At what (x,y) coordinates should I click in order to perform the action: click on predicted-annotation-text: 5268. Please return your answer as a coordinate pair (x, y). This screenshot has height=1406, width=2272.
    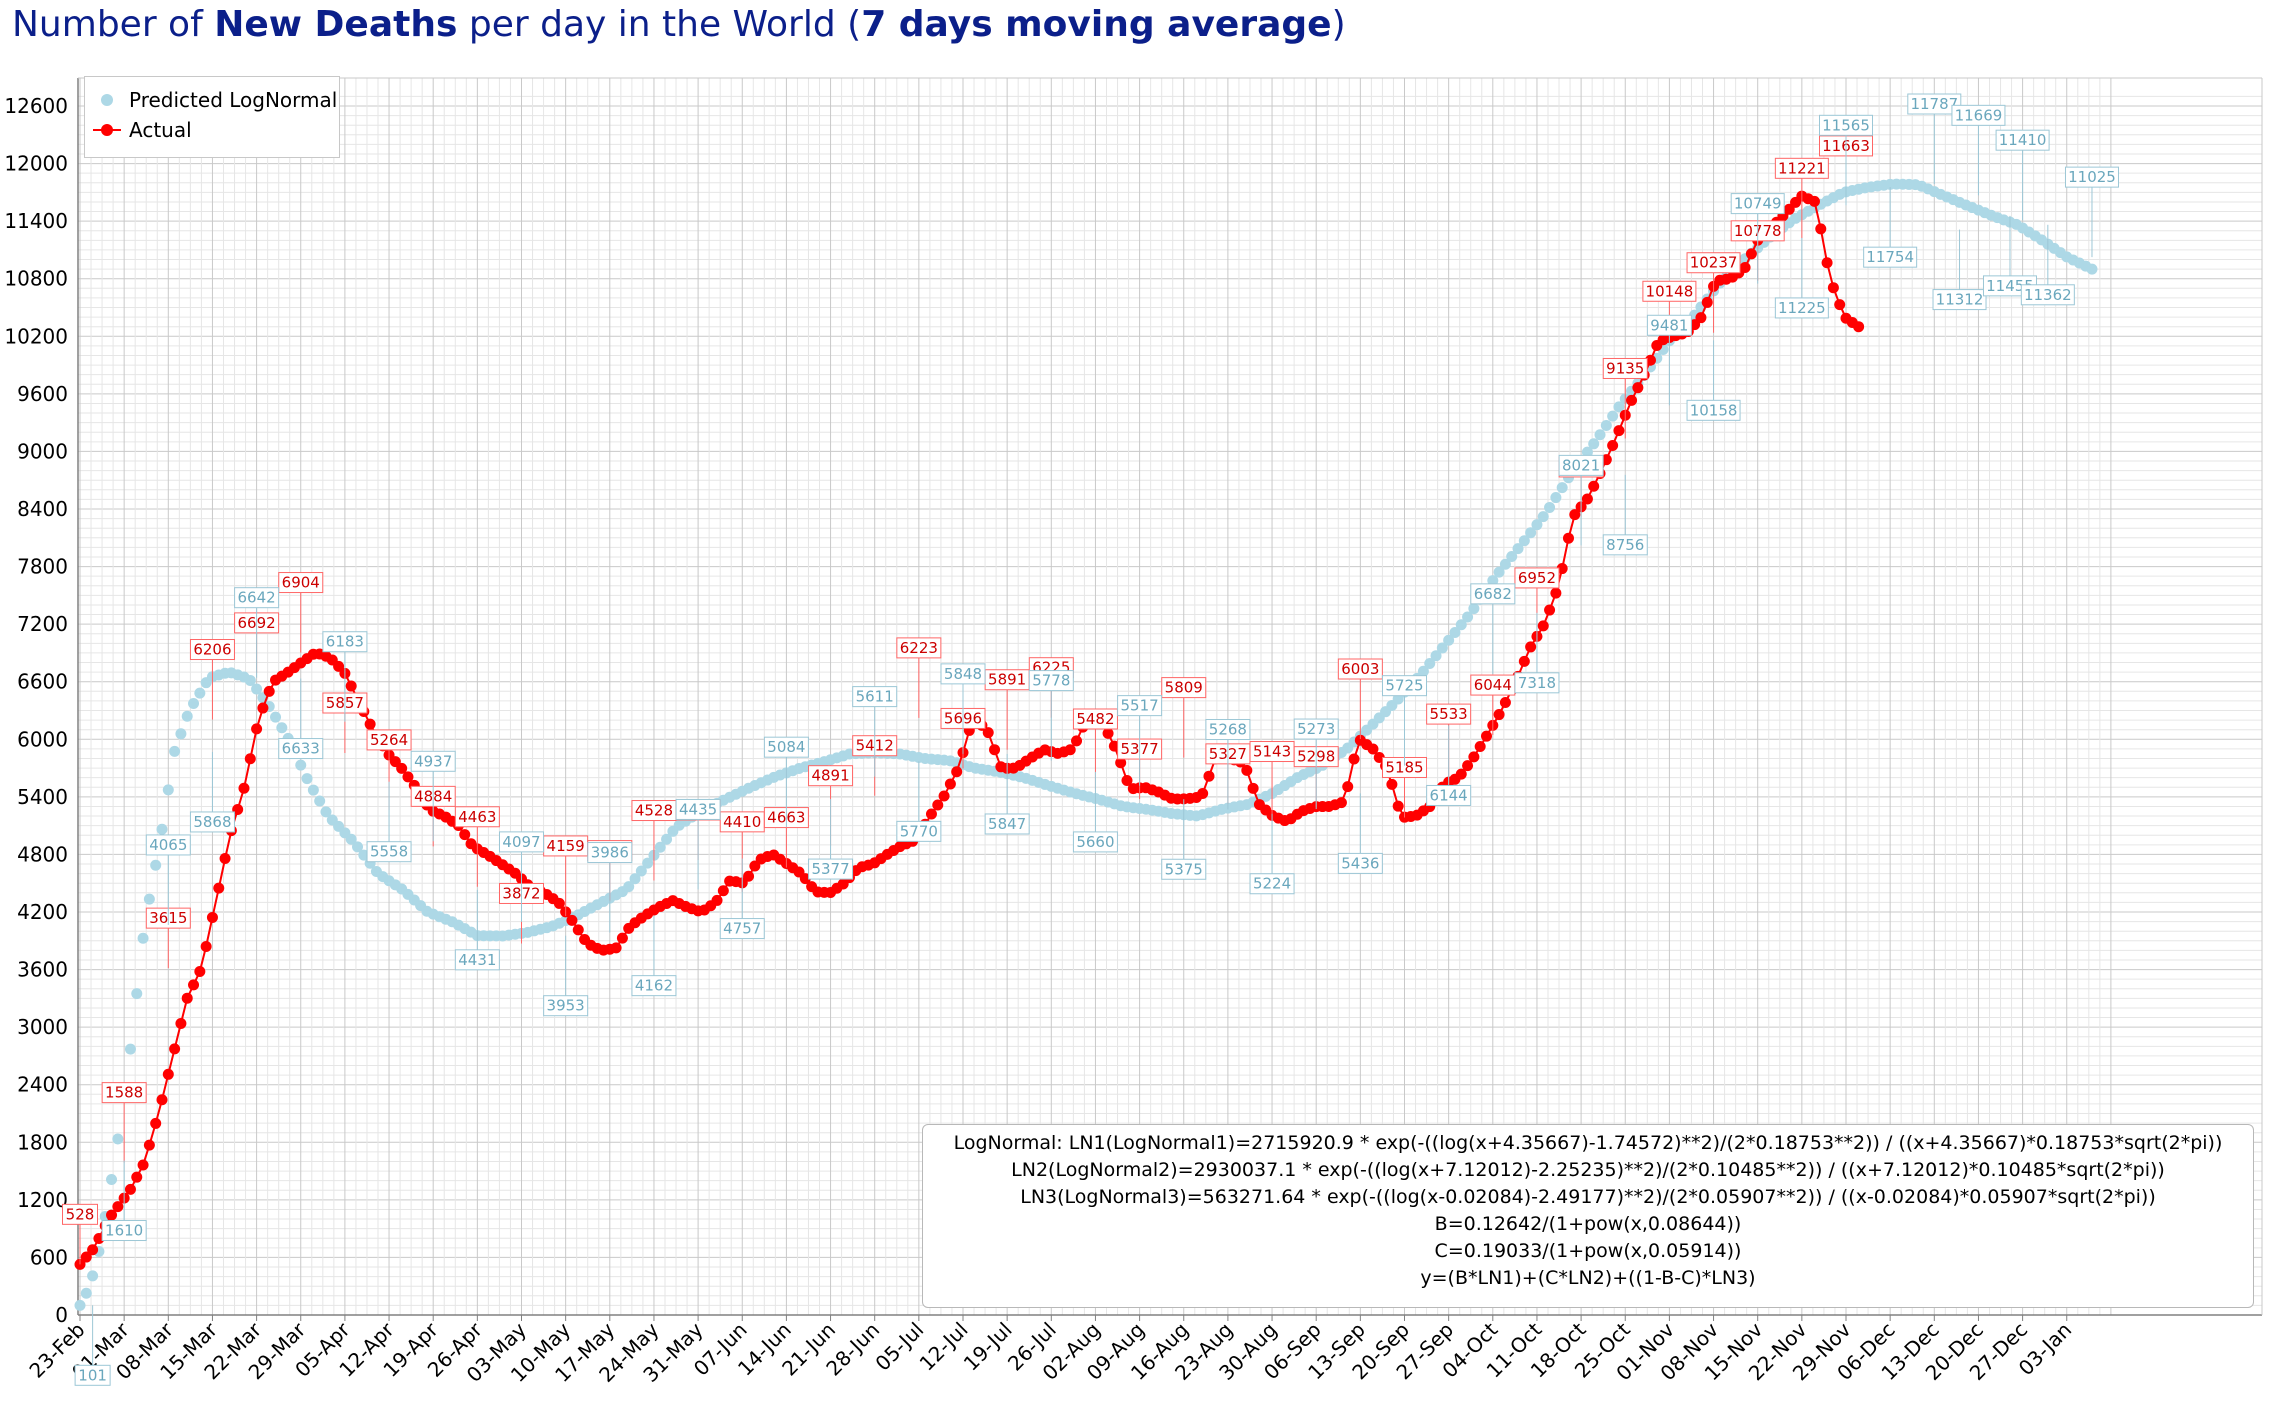
    Looking at the image, I should click on (1228, 730).